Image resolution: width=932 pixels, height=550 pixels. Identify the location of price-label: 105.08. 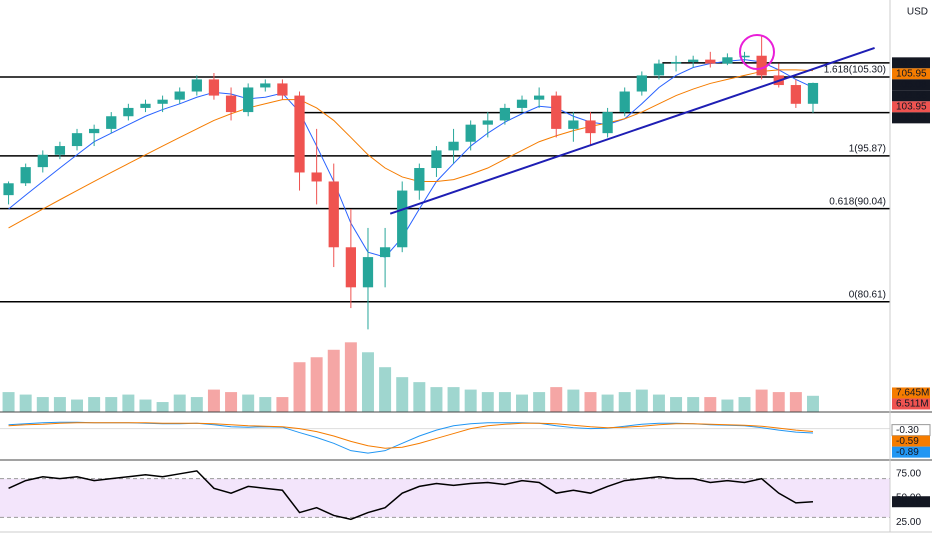
(911, 84).